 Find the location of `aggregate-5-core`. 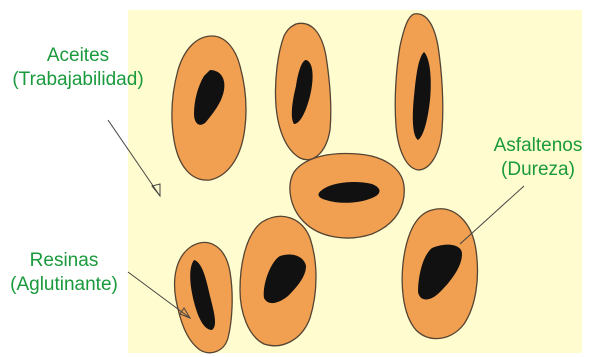

aggregate-5-core is located at coordinates (203, 295).